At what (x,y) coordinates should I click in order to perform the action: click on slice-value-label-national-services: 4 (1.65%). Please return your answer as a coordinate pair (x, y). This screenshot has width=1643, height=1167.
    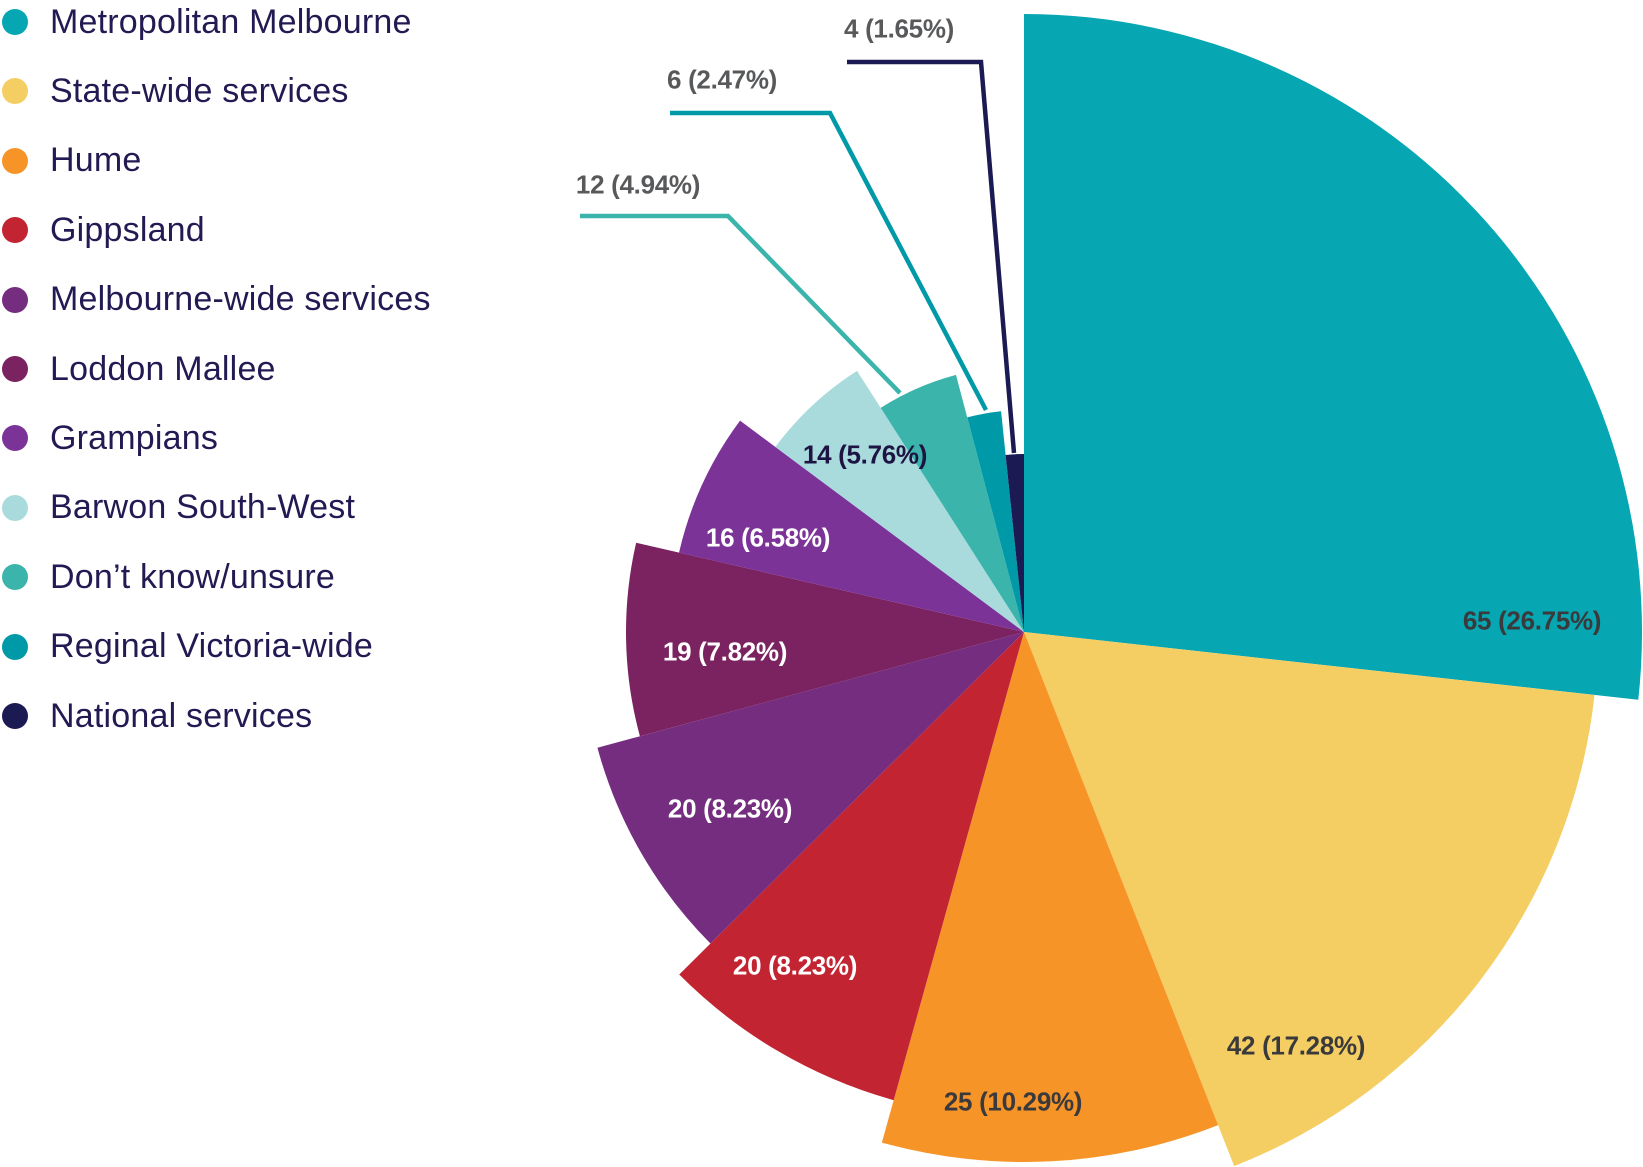
    Looking at the image, I should click on (899, 29).